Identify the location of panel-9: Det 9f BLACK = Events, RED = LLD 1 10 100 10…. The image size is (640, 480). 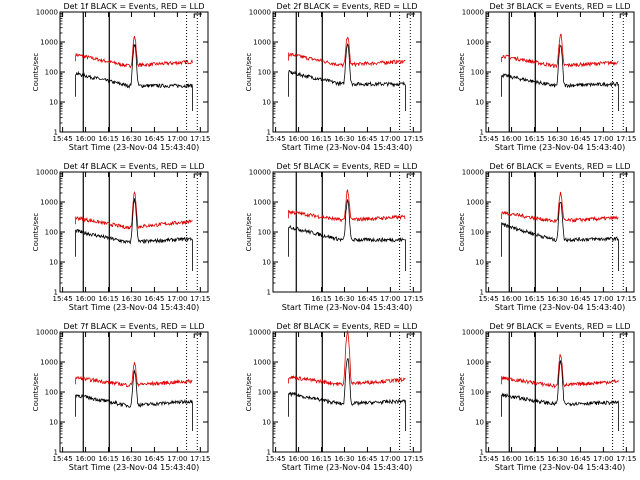
(547, 397).